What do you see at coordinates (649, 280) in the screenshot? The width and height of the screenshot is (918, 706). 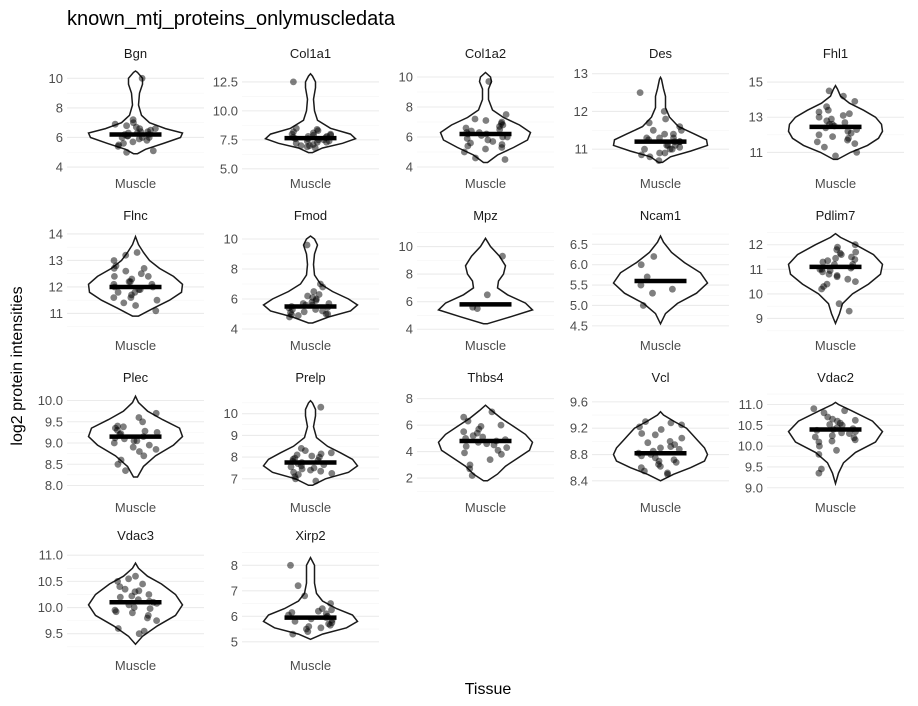 I see `panel-ncam1: Ncam1 4.5 5.0 5.5 6.0 6.5 Muscle` at bounding box center [649, 280].